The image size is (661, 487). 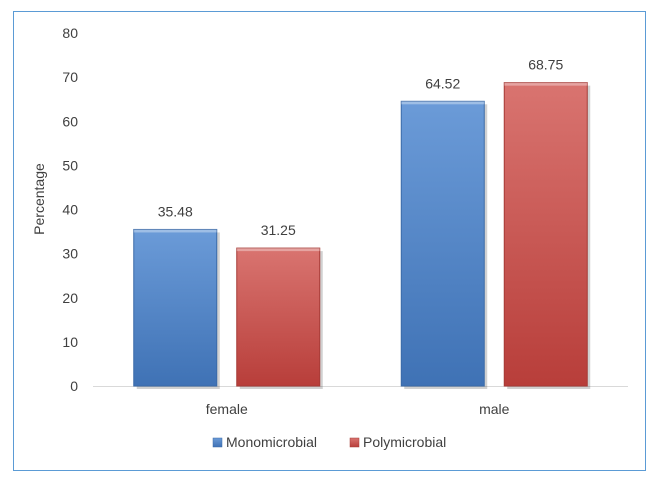 I want to click on y-tick-label: 60, so click(x=70, y=121).